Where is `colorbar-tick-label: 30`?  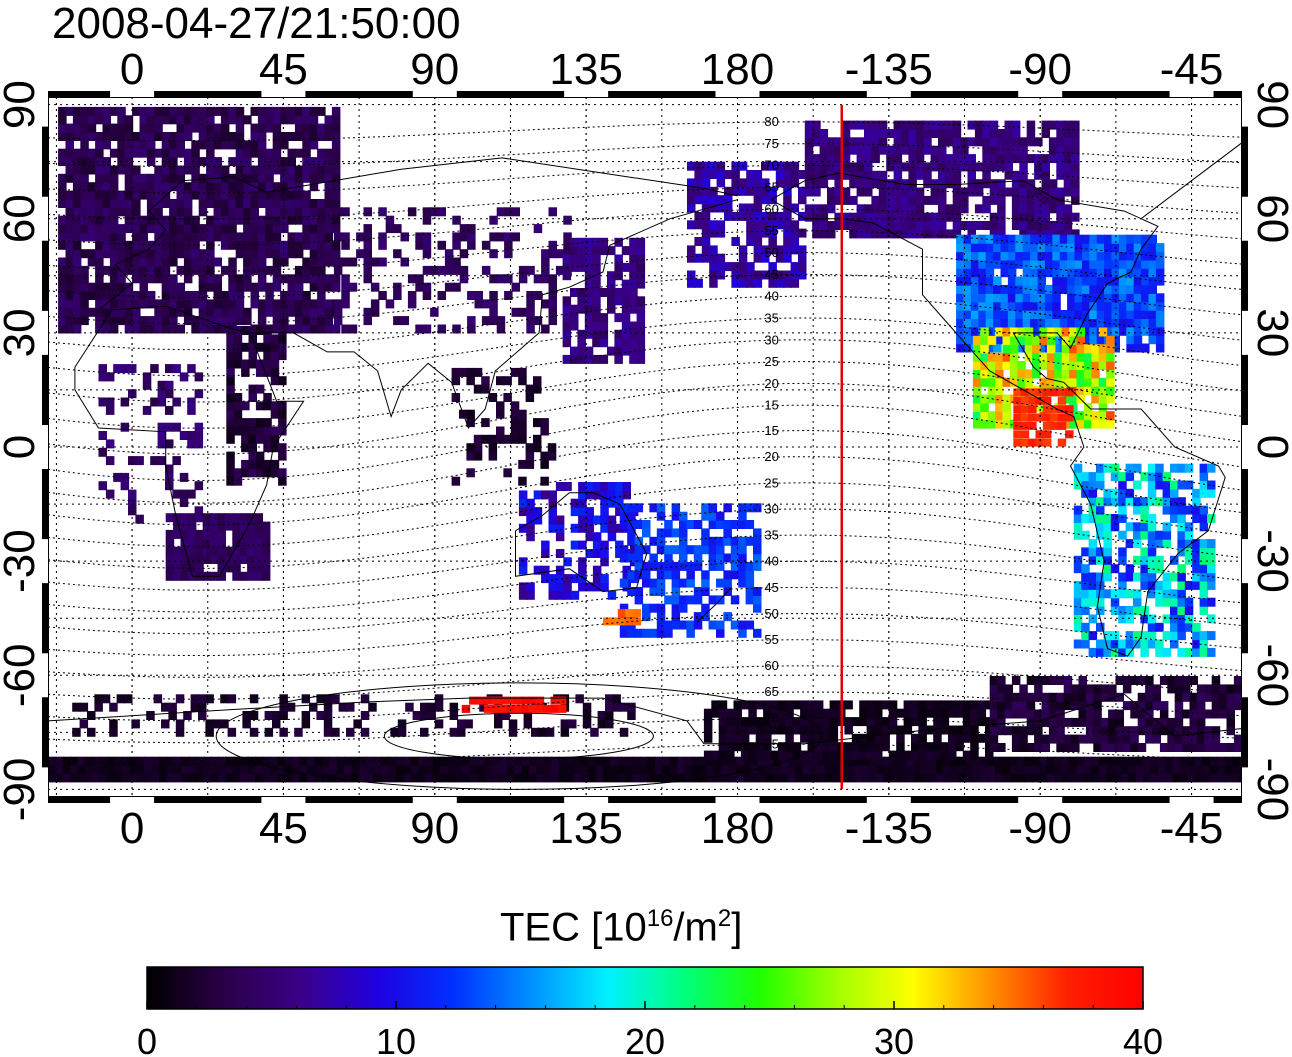
colorbar-tick-label: 30 is located at coordinates (894, 1039).